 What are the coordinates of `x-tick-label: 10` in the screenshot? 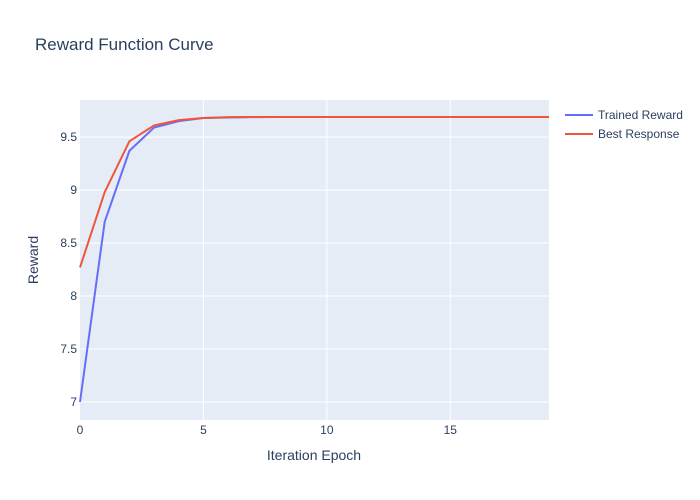 It's located at (327, 430).